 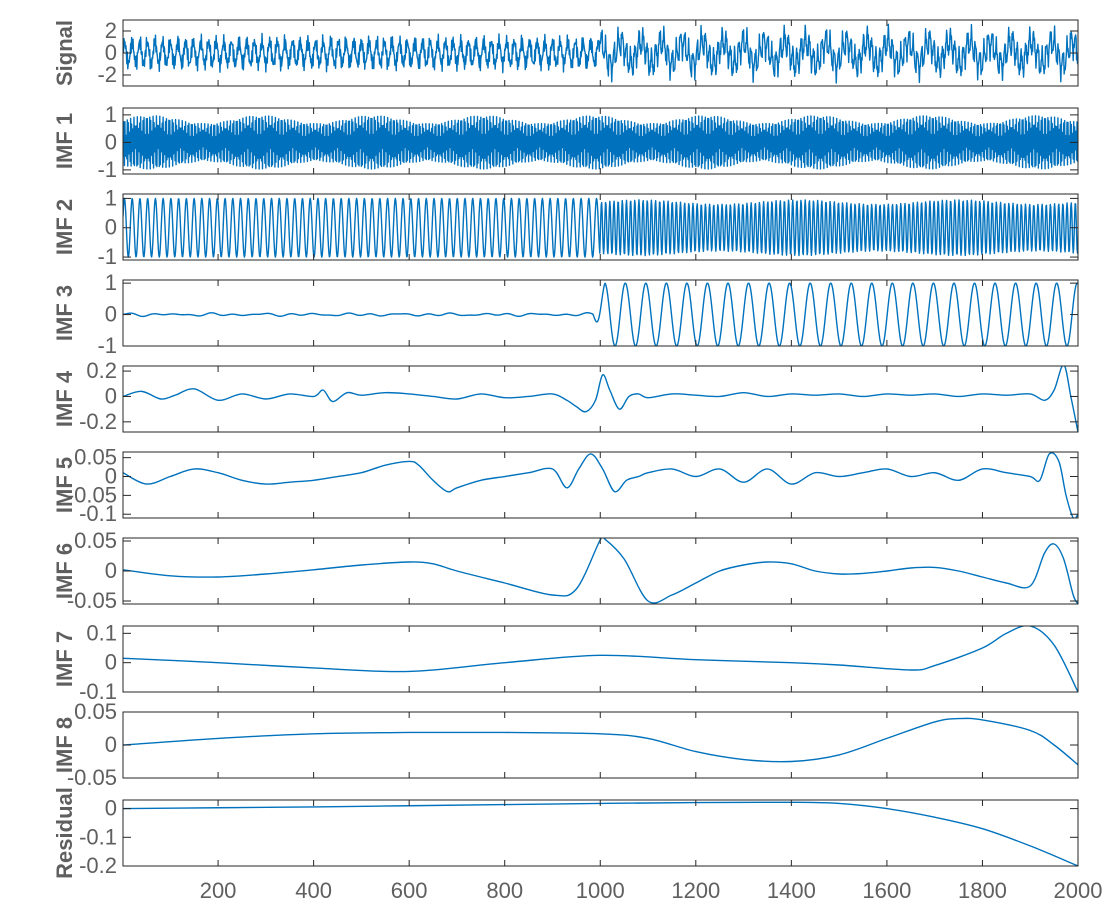 I want to click on imf2-ytick-label: 1, so click(x=111, y=197).